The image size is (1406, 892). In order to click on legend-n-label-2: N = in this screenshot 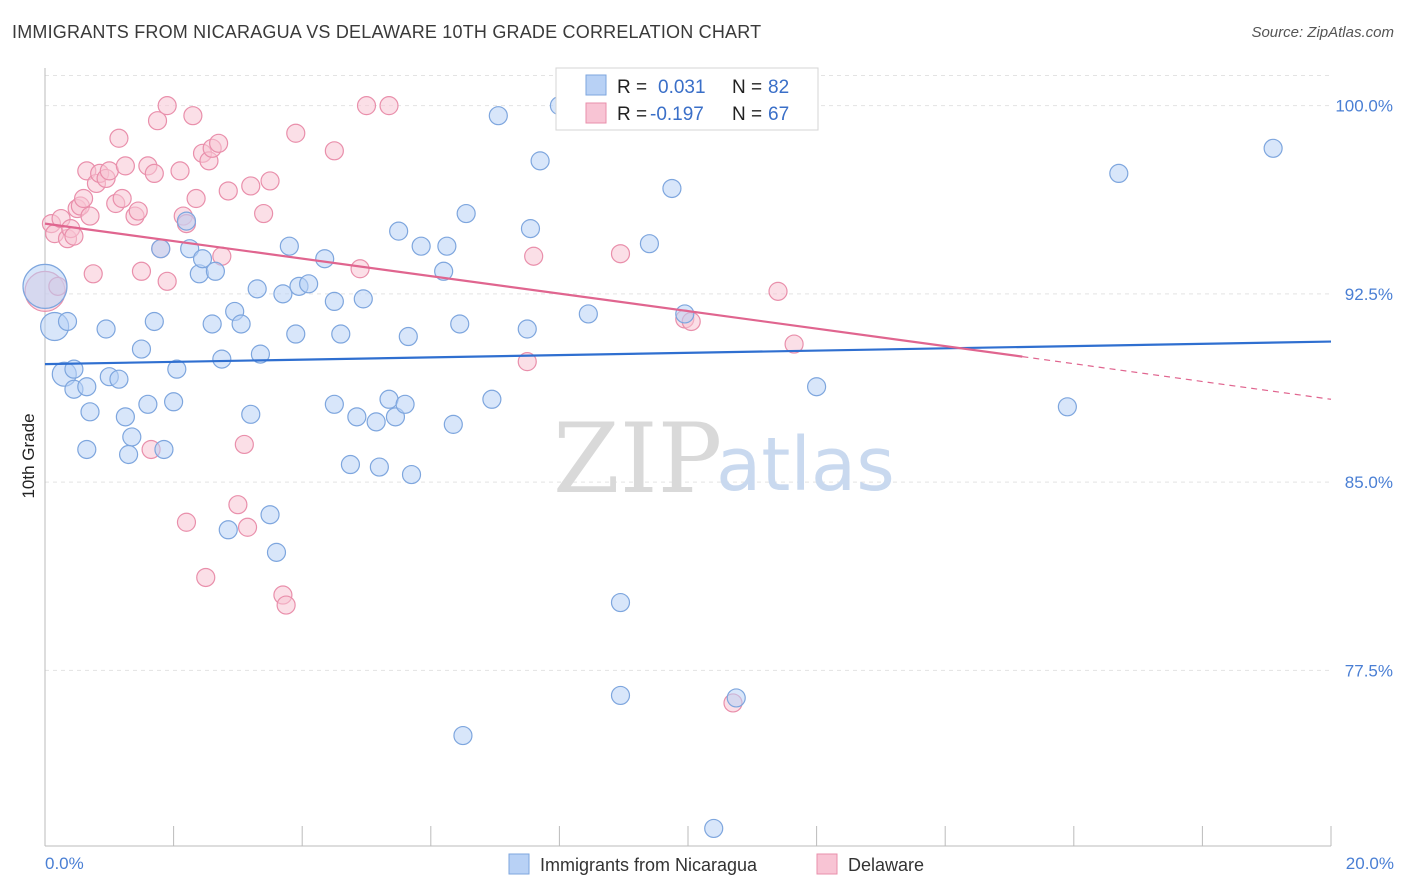, I will do `click(747, 114)`.